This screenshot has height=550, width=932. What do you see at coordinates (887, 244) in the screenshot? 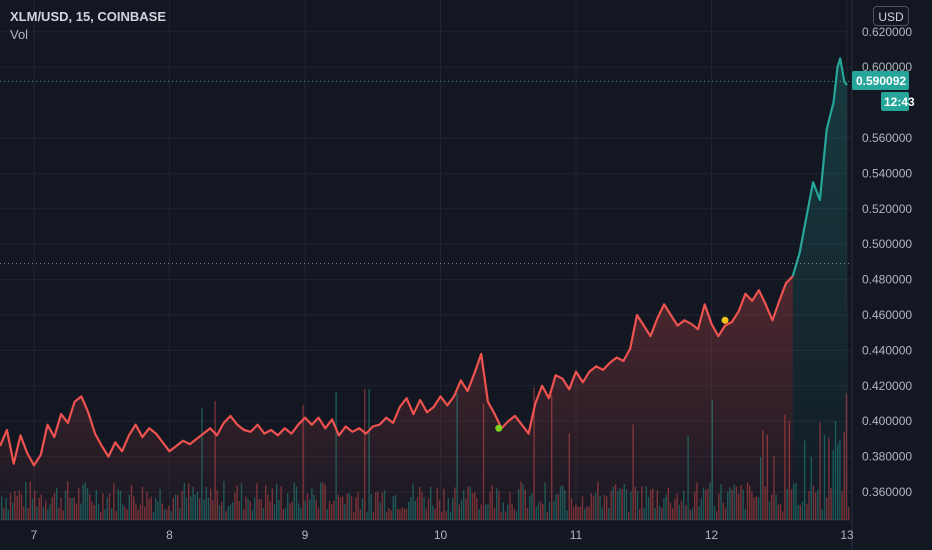
I see `y-tick-label: 0.500000` at bounding box center [887, 244].